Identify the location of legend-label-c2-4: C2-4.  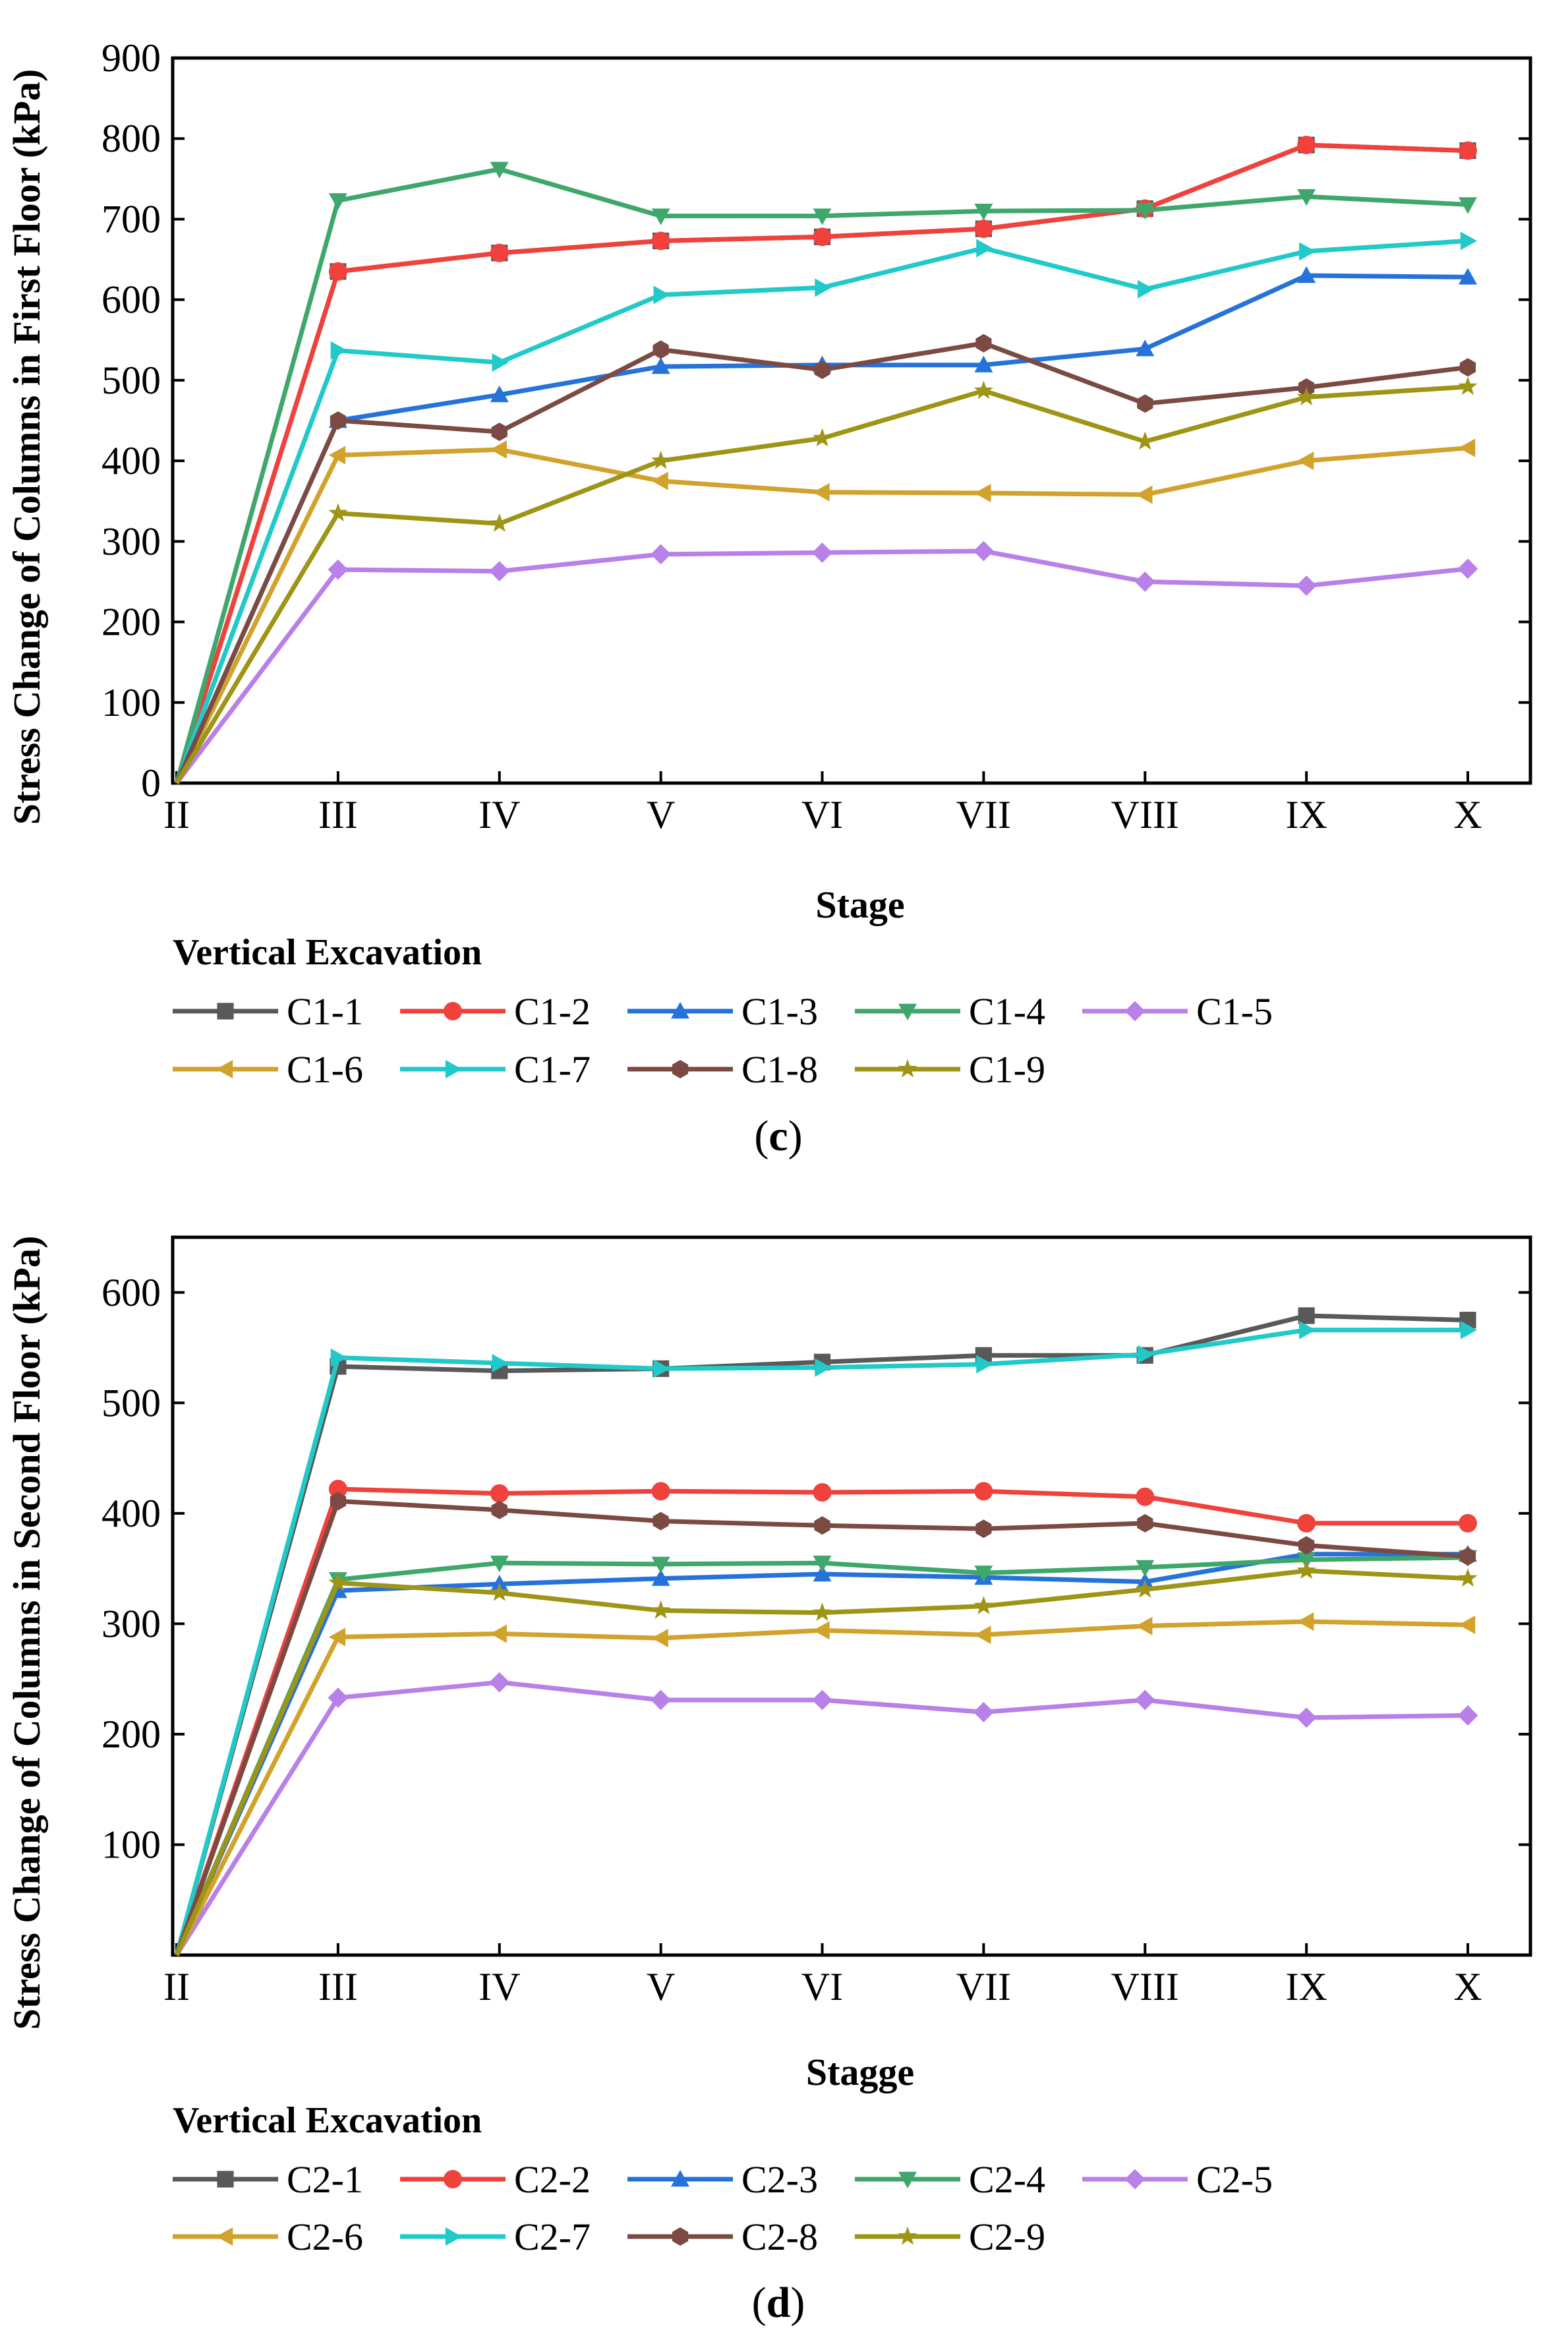
(1007, 2179).